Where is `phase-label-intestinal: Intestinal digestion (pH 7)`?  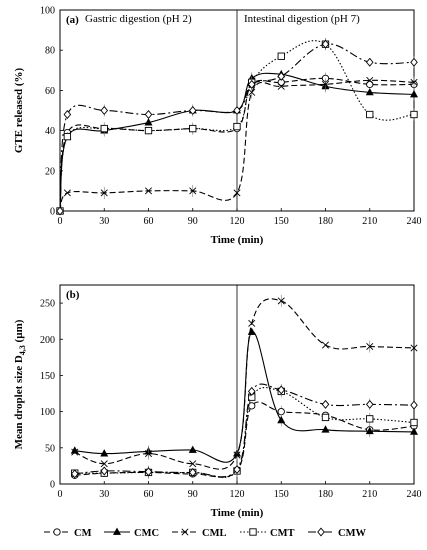 phase-label-intestinal: Intestinal digestion (pH 7) is located at coordinates (302, 19).